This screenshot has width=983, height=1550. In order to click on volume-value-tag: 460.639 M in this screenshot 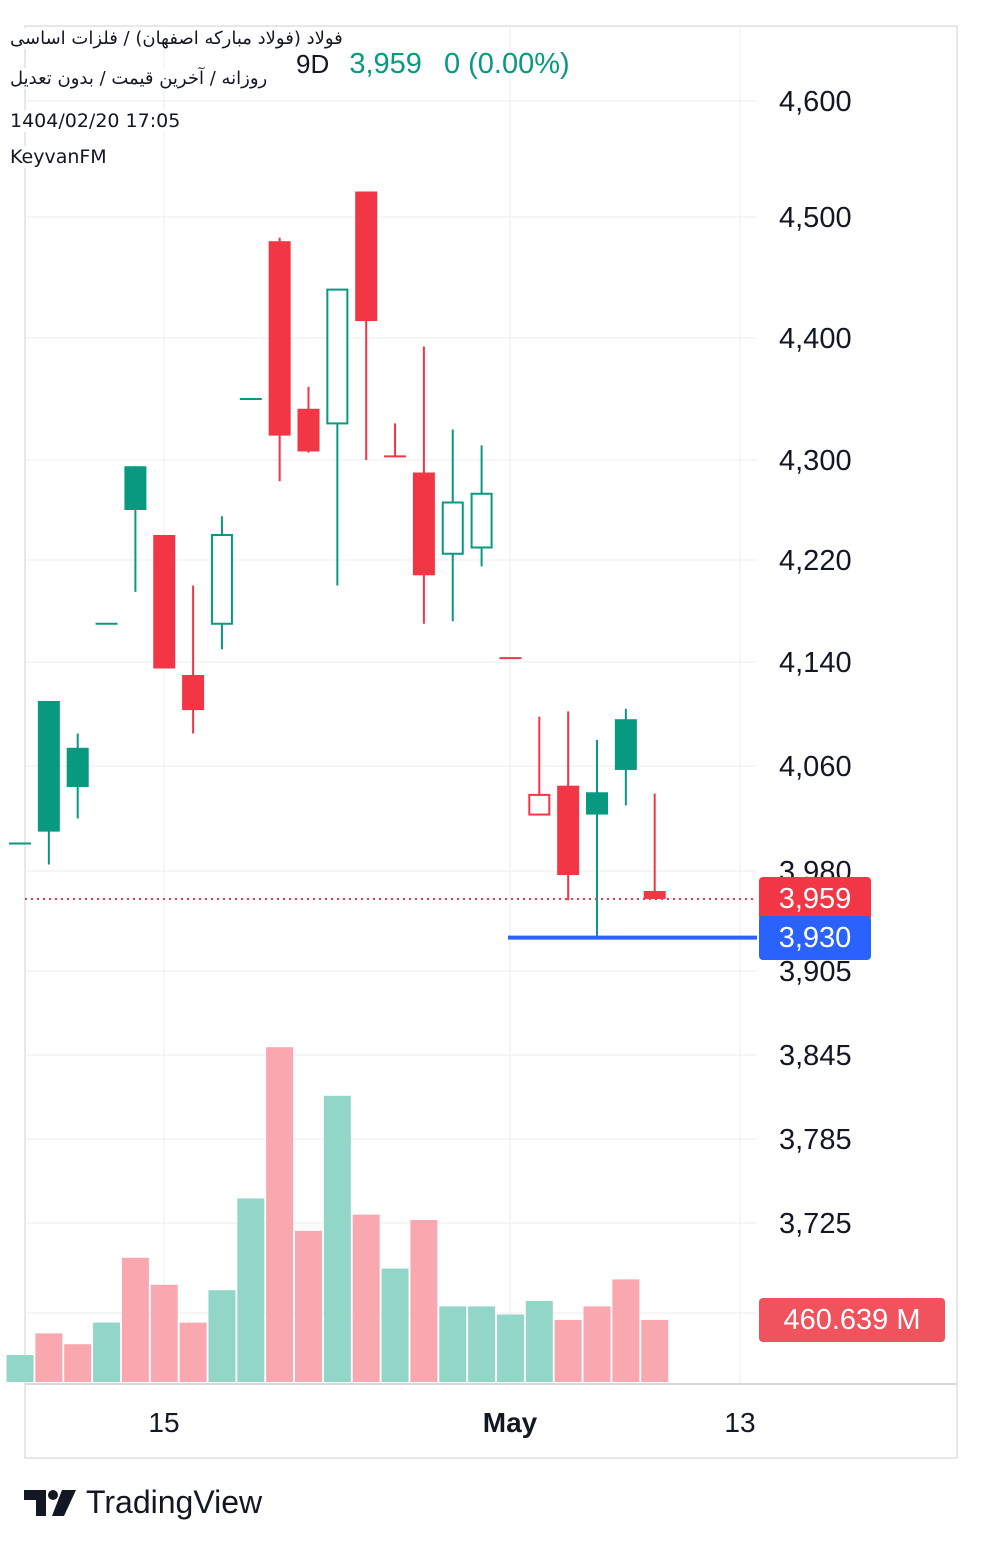, I will do `click(852, 1320)`.